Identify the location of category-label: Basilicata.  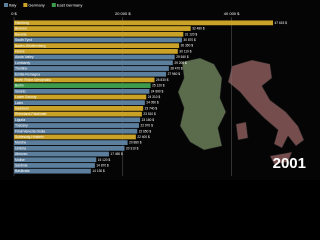
(22, 171).